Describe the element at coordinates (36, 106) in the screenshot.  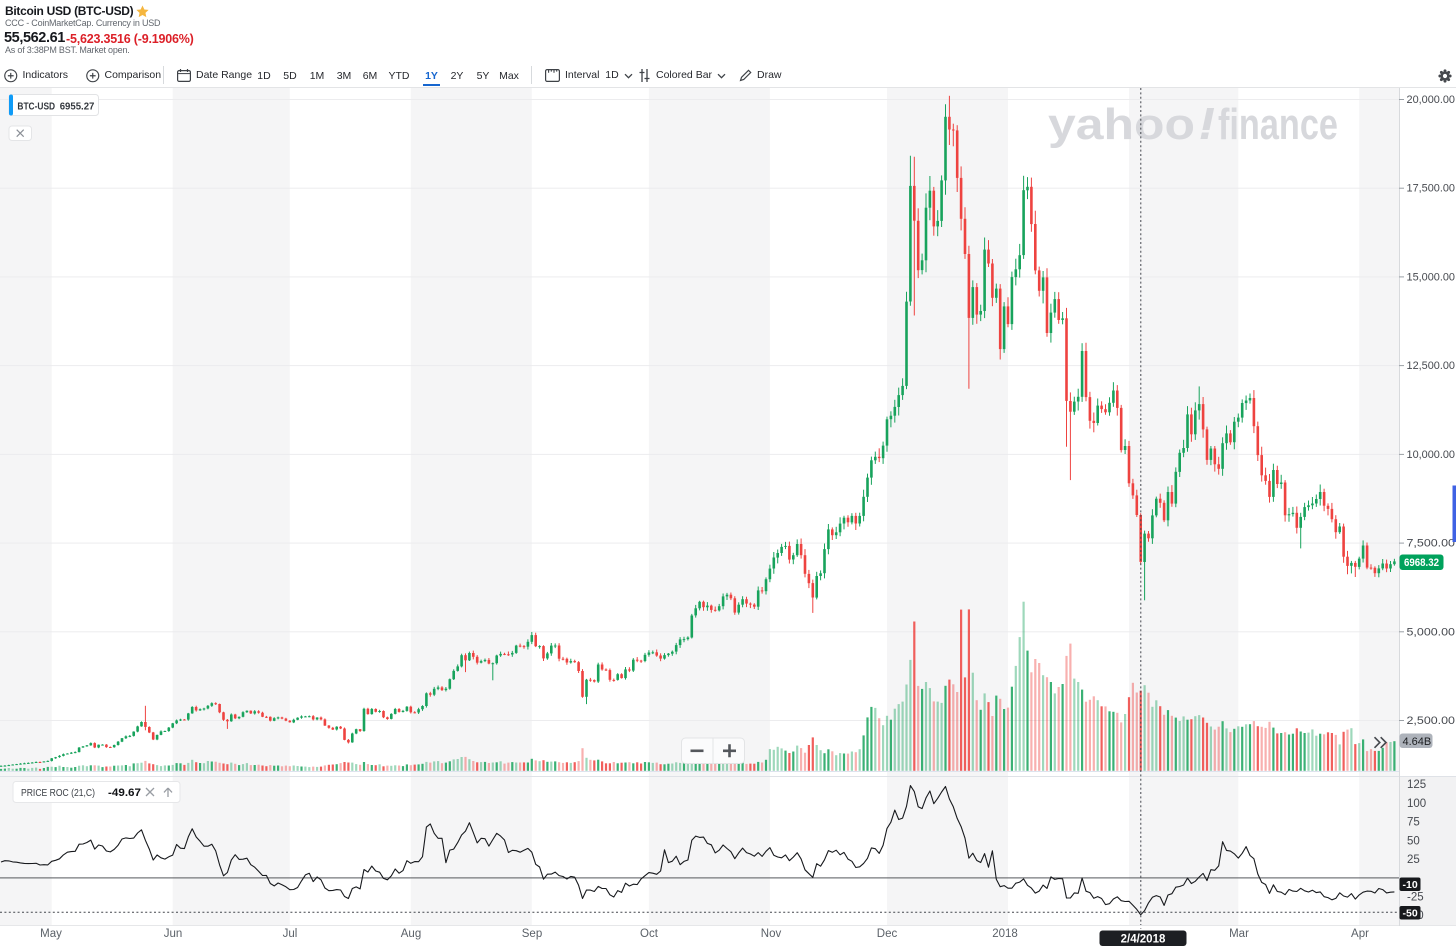
I see `svg-text: BTC-USD` at that location.